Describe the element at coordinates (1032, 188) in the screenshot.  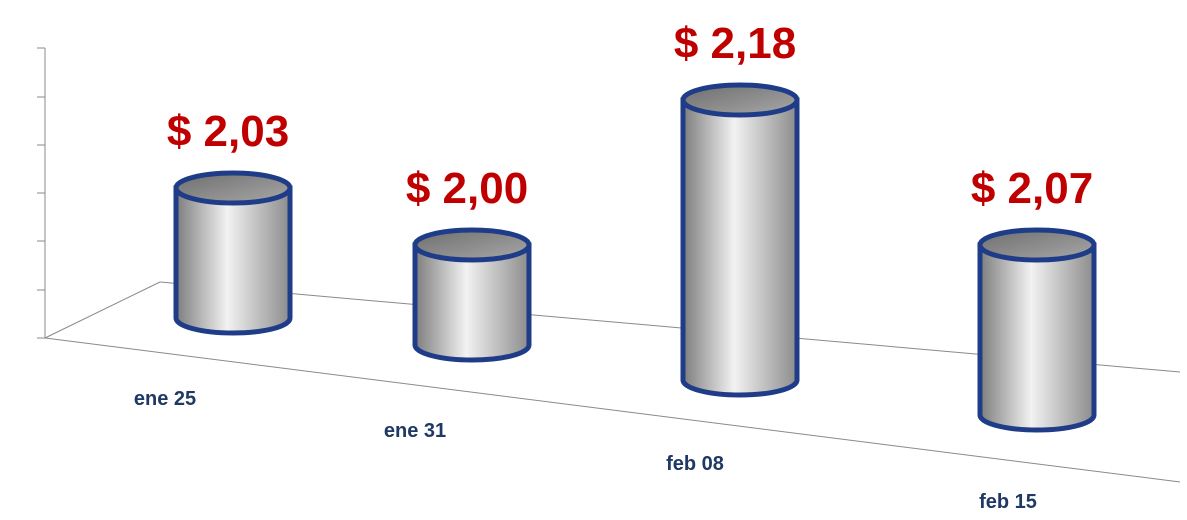
I see `value-label: $ 2,07` at that location.